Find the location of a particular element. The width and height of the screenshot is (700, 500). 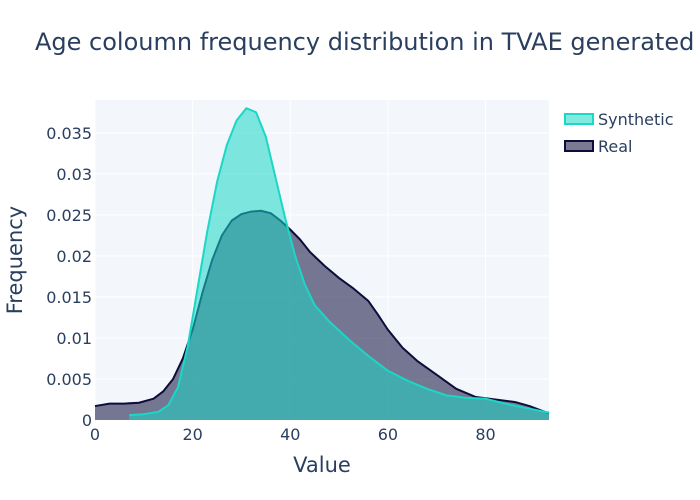

x-axis-title: Value is located at coordinates (322, 465).